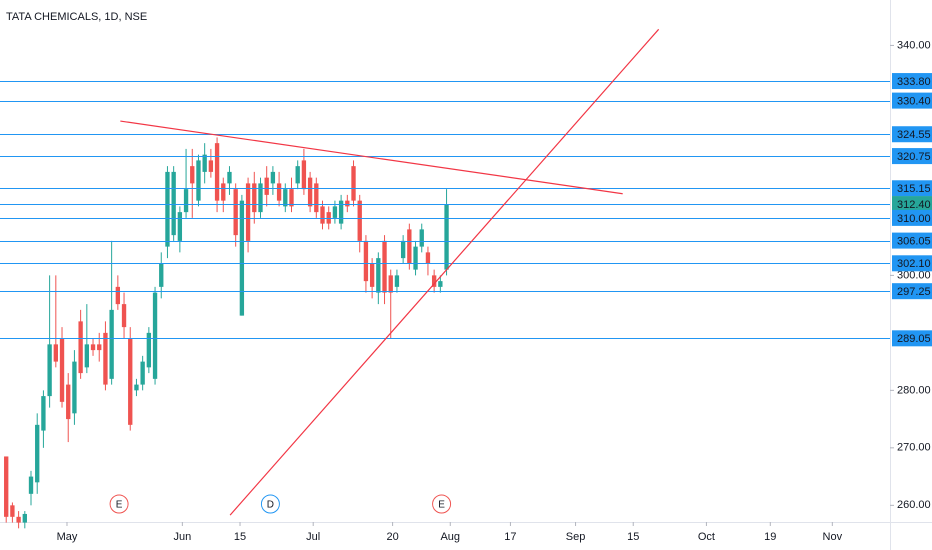 This screenshot has width=932, height=550. I want to click on x-tick-label: Aug, so click(450, 537).